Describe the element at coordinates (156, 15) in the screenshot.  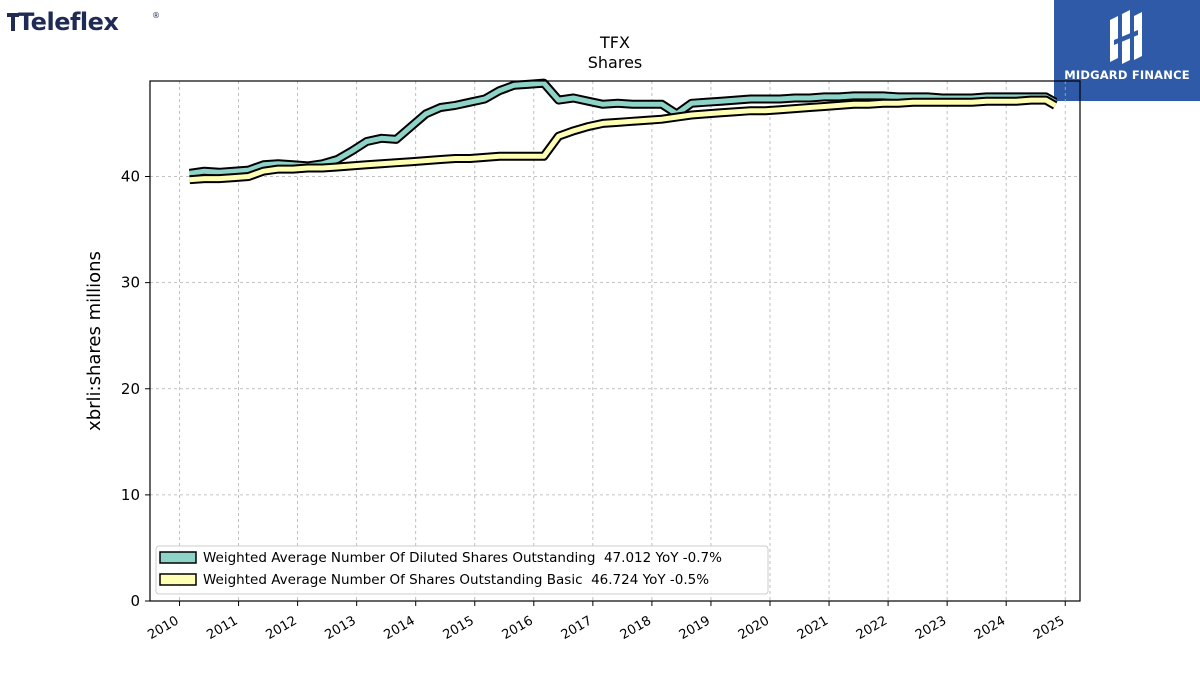
I see `registered-mark: ®` at that location.